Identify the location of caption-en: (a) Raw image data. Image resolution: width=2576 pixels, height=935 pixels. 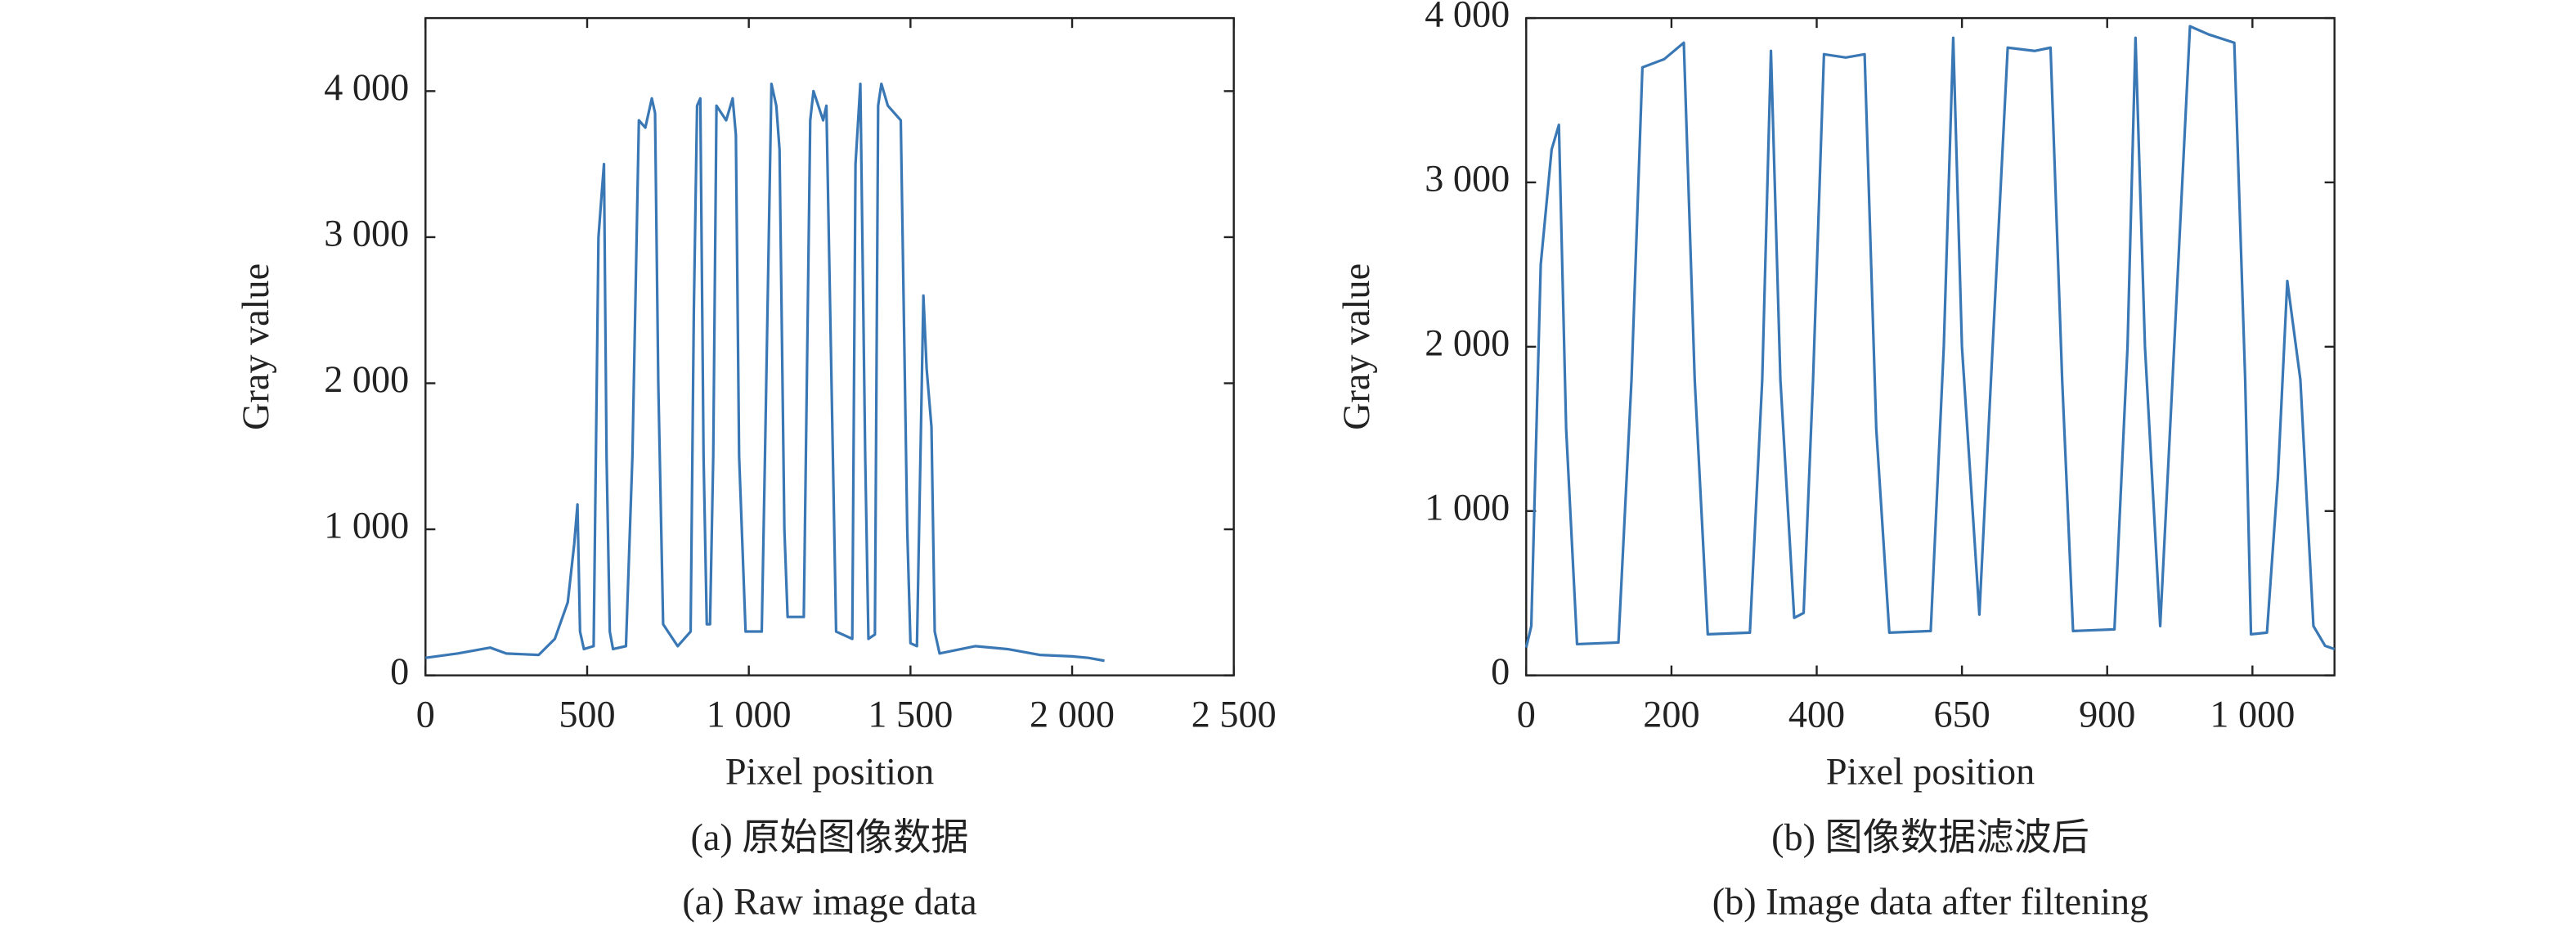
(829, 901).